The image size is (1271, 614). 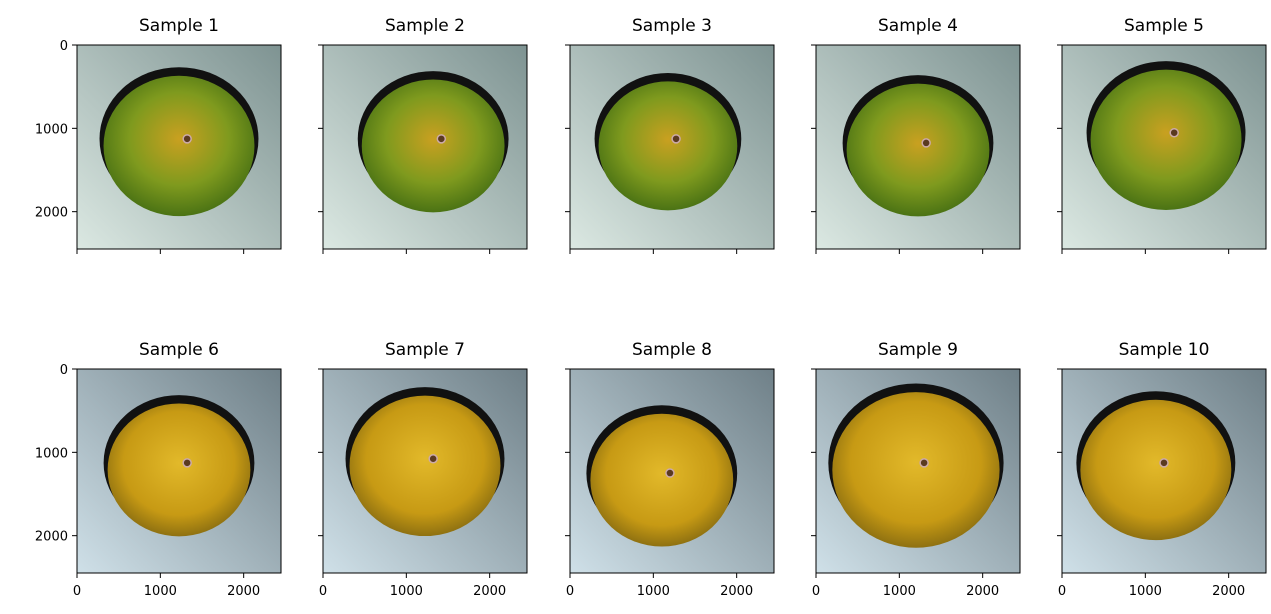 I want to click on panel-title: Sample 1, so click(x=179, y=26).